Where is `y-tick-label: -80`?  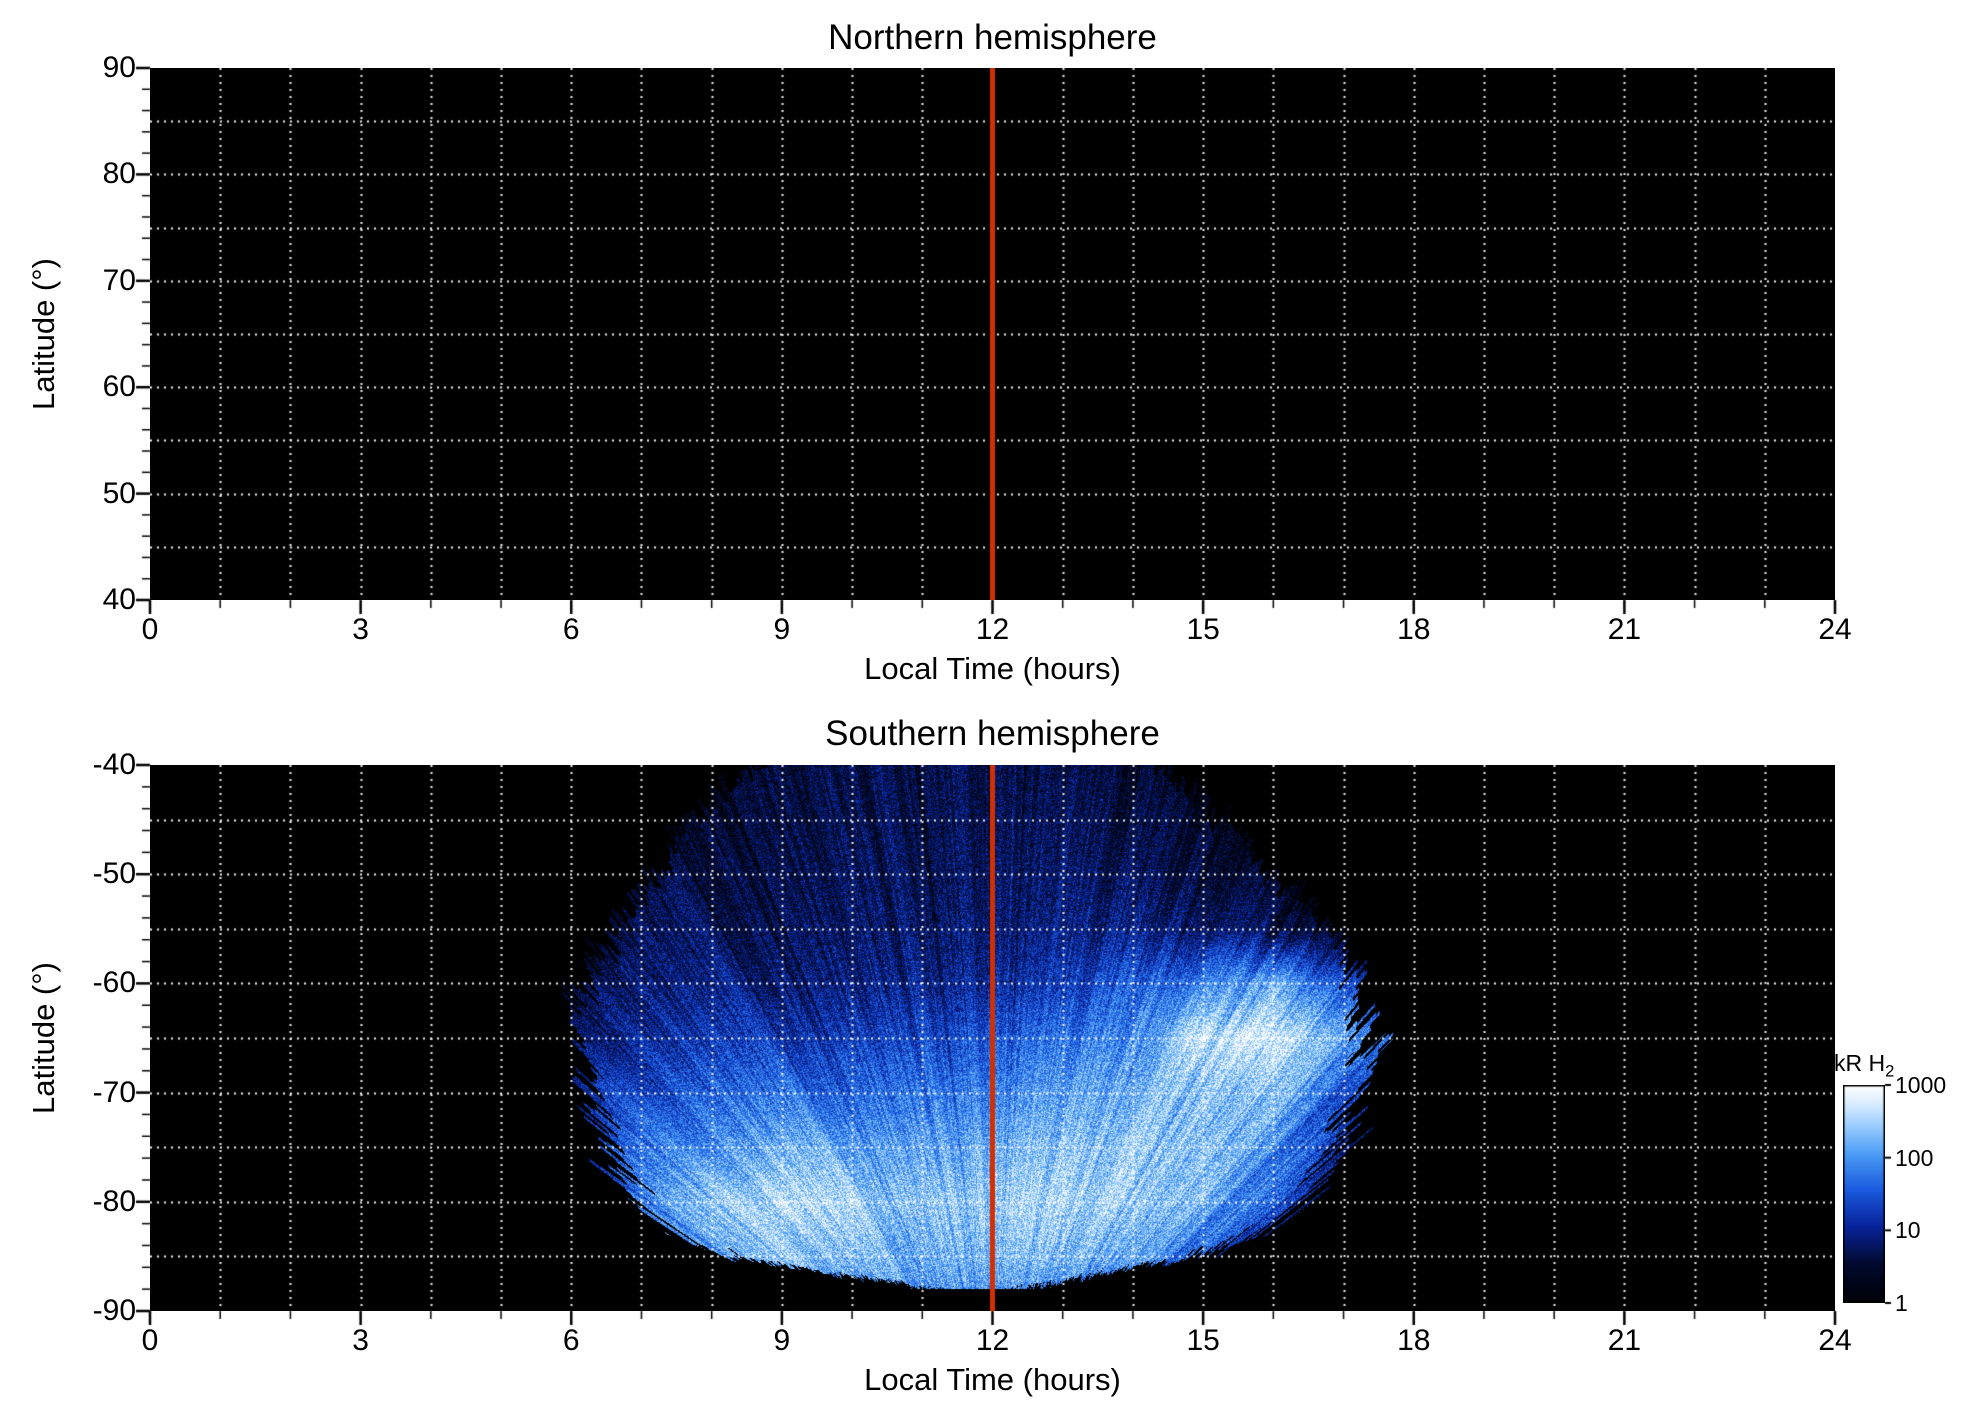 y-tick-label: -80 is located at coordinates (114, 1201).